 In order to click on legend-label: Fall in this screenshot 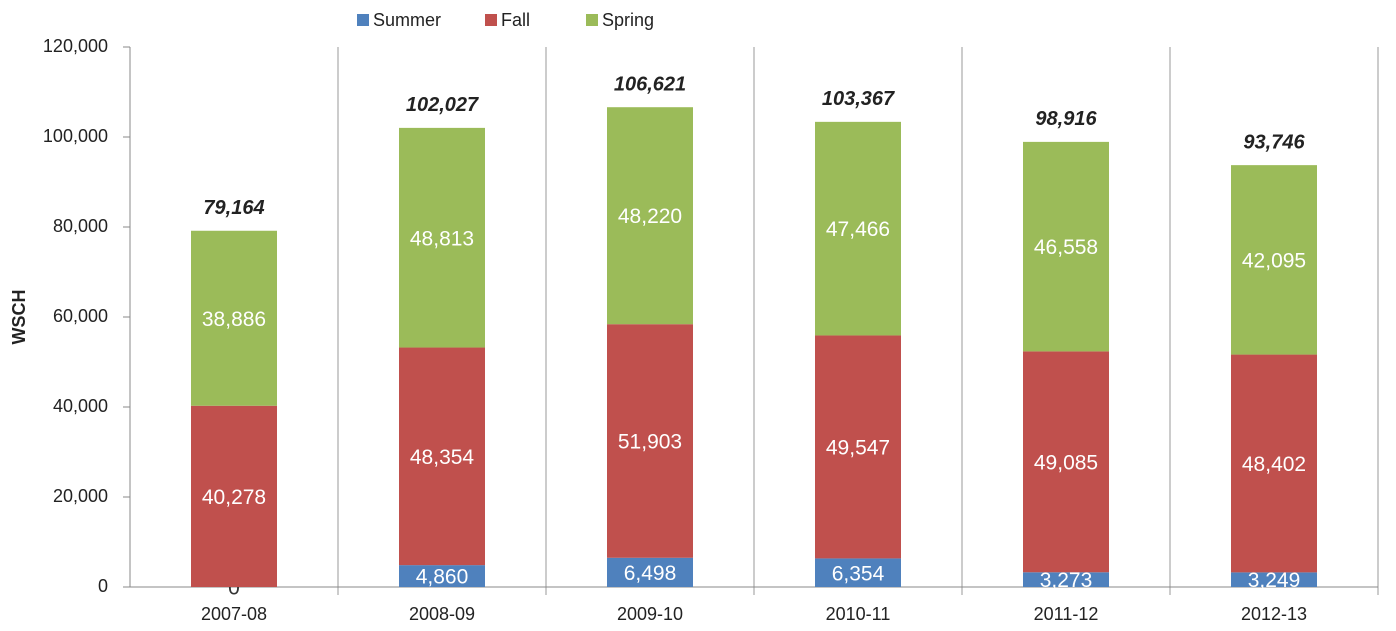, I will do `click(515, 20)`.